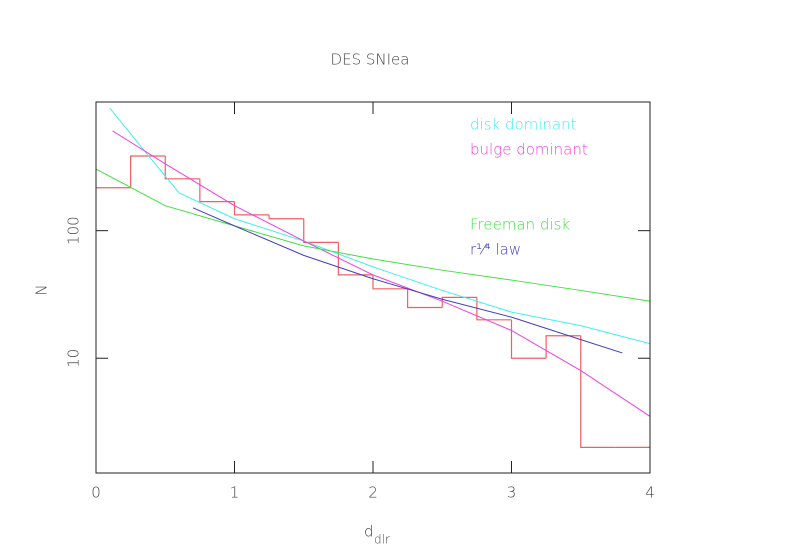 The height and width of the screenshot is (560, 793). I want to click on legend-label: Freeman disk, so click(520, 225).